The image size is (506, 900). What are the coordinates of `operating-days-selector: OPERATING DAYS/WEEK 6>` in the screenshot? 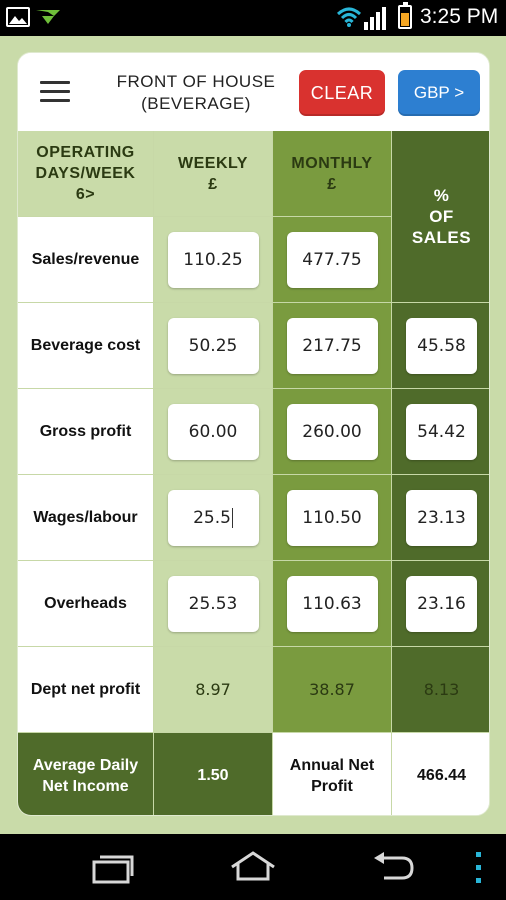 It's located at (86, 174).